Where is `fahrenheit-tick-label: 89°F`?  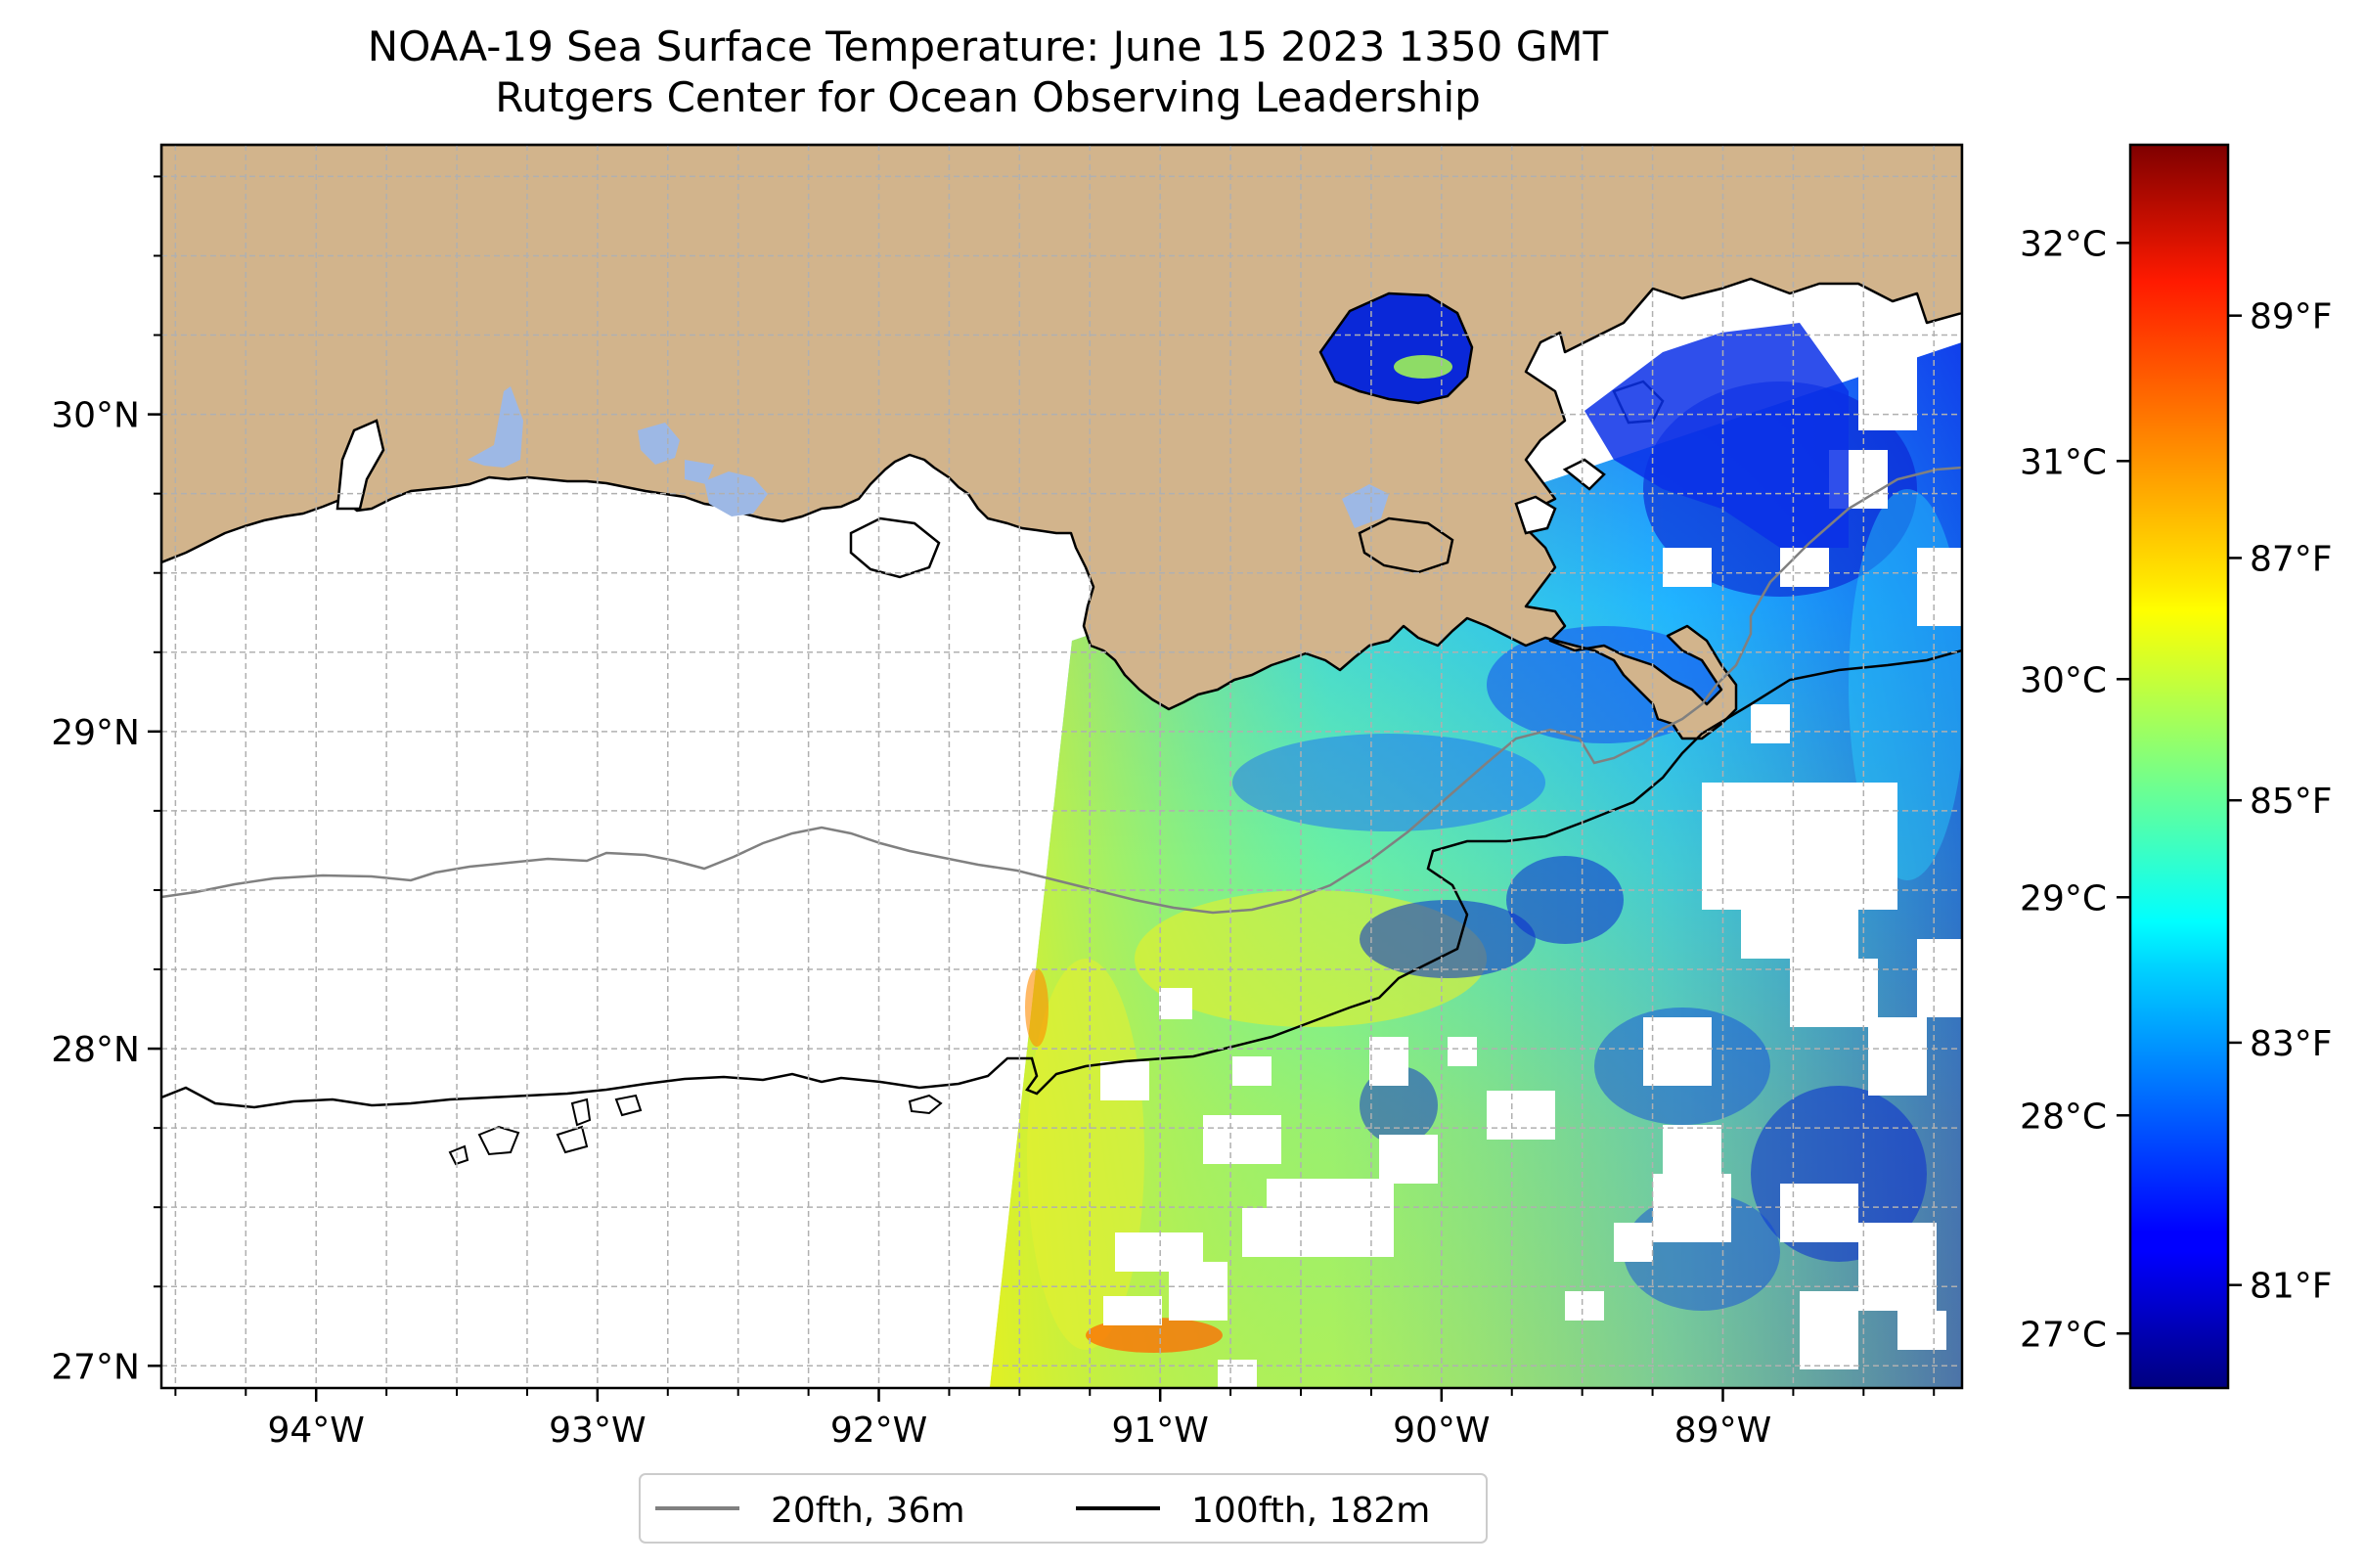 fahrenheit-tick-label: 89°F is located at coordinates (2291, 317).